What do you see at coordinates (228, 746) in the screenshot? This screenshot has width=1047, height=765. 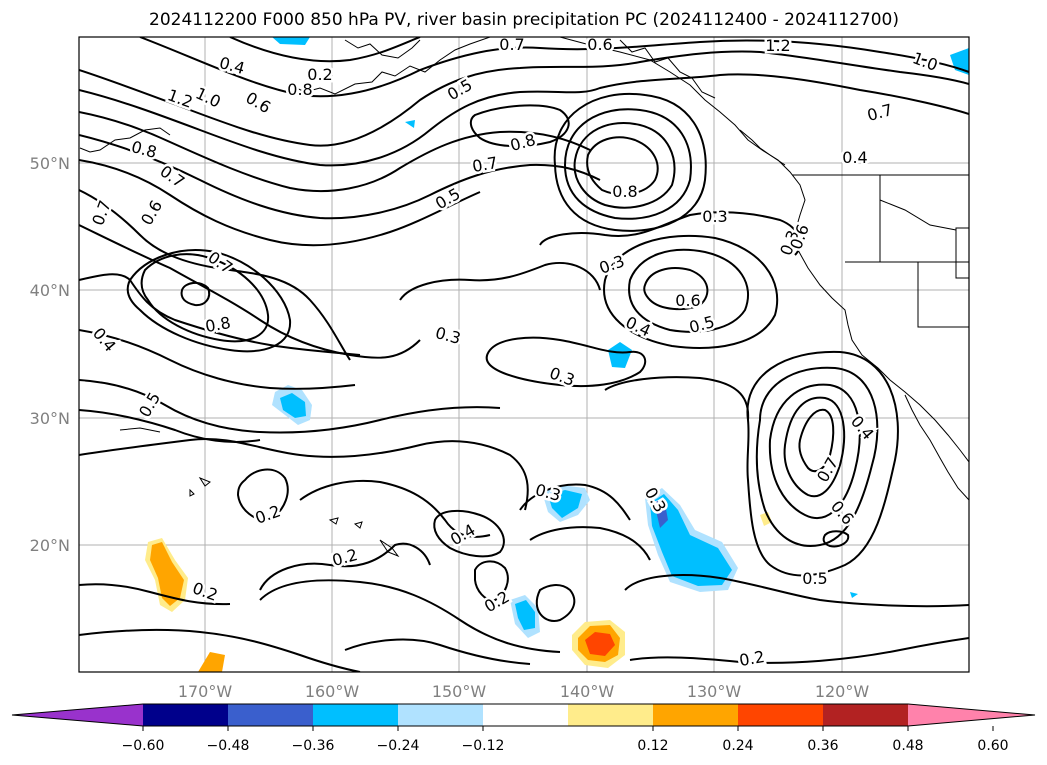 I see `colorbar-tick-label: −0.48` at bounding box center [228, 746].